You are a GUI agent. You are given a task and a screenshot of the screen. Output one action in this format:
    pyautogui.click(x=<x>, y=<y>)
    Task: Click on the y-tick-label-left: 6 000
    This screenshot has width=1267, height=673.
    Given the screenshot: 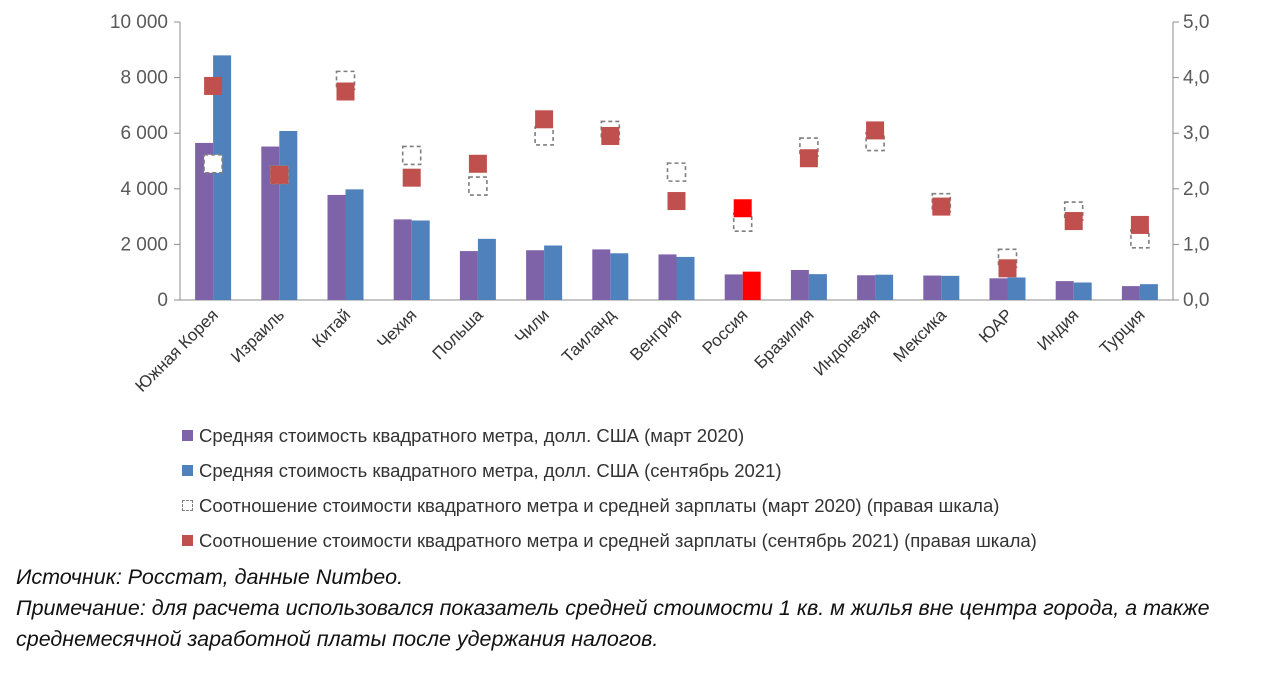 What is the action you would take?
    pyautogui.click(x=144, y=133)
    